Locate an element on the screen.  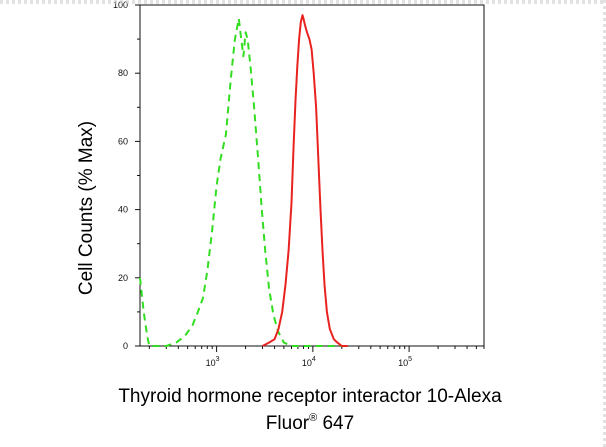
x-axis-title-line2: Fluor® 647 is located at coordinates (310, 423).